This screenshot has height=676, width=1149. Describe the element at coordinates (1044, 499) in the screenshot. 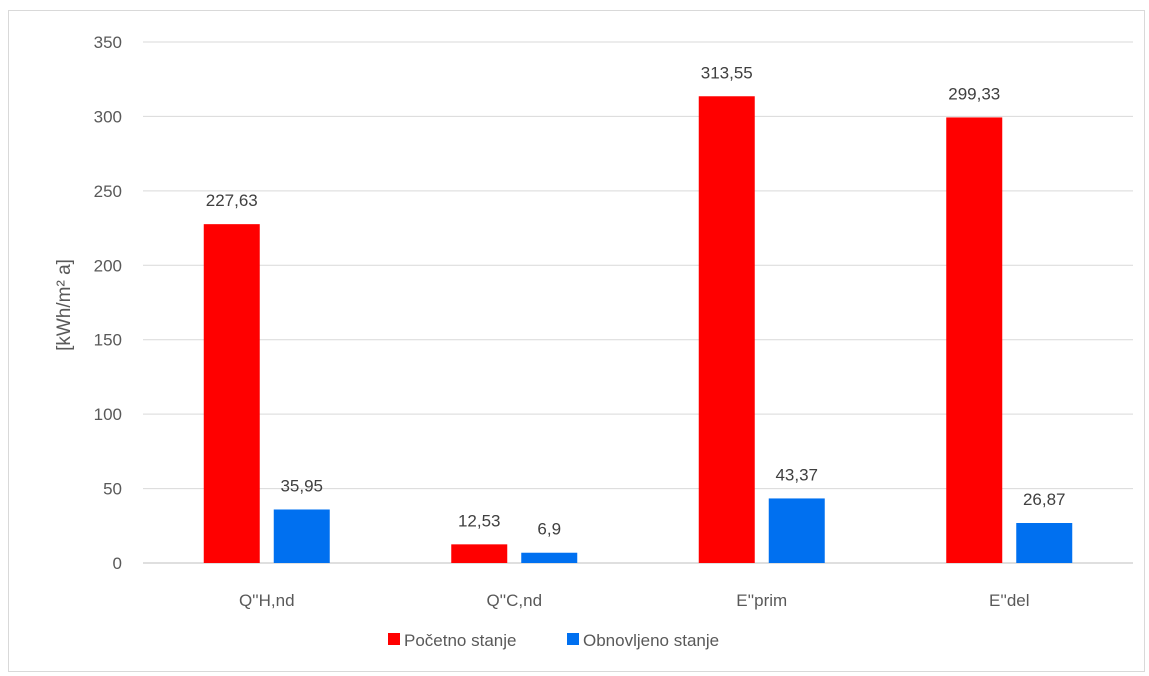

I see `data-label: 26,87` at that location.